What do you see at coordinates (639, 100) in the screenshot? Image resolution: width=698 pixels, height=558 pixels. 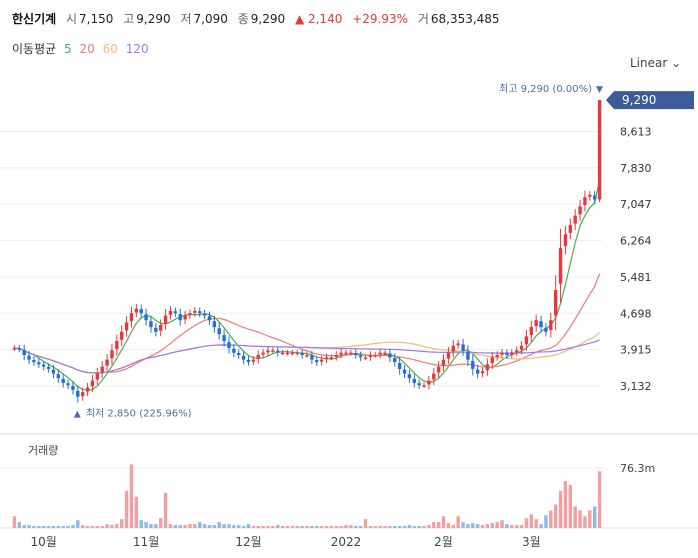 I see `current-price-label: 9,290` at bounding box center [639, 100].